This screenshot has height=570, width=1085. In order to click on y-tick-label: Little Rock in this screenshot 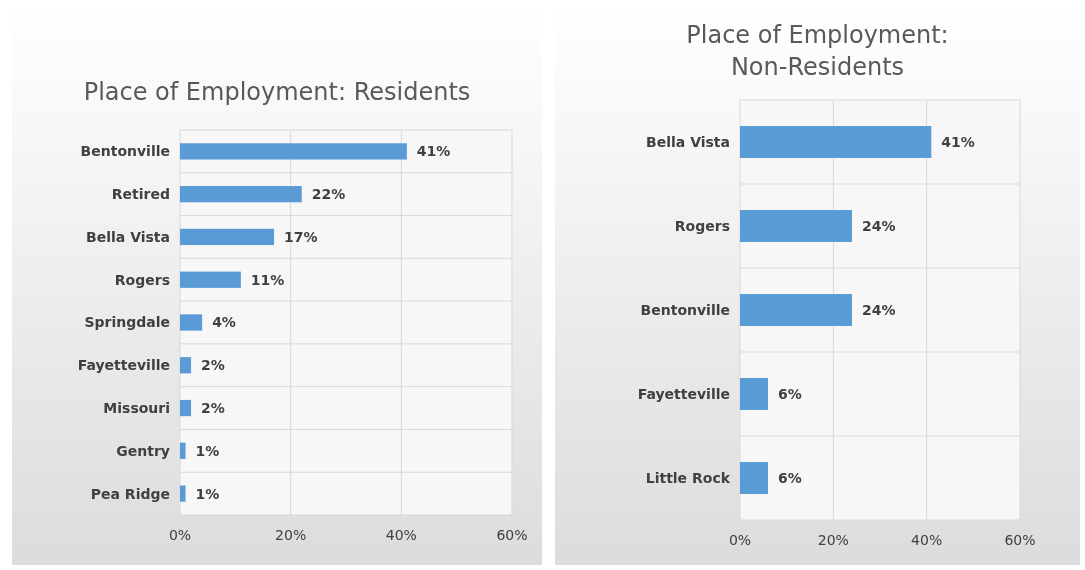, I will do `click(688, 477)`.